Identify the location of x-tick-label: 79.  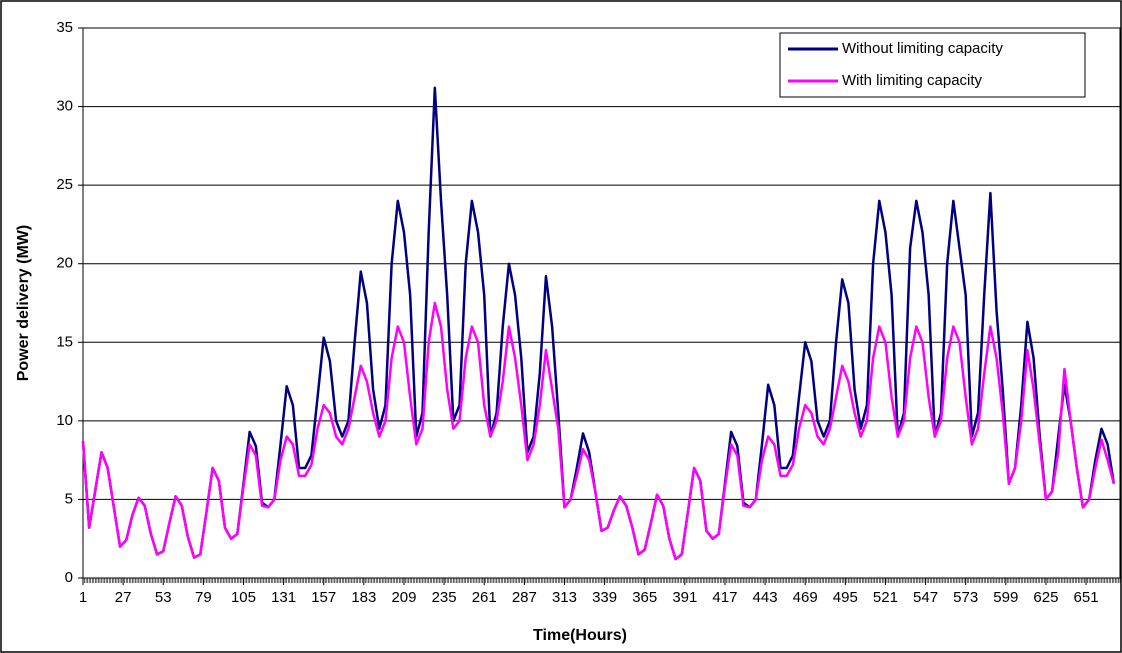
(203, 597).